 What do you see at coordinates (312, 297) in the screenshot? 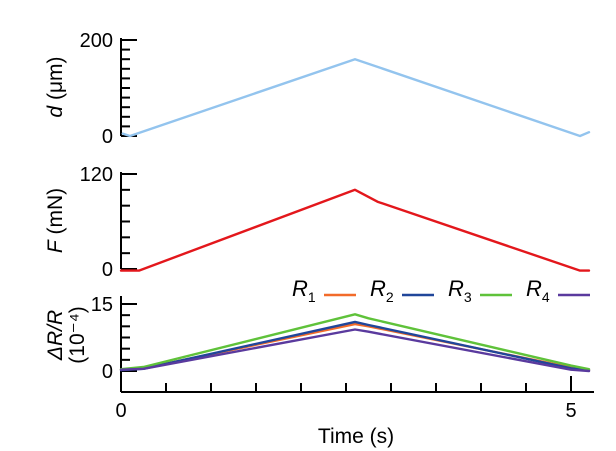
I see `legend-label-subscript: 1` at bounding box center [312, 297].